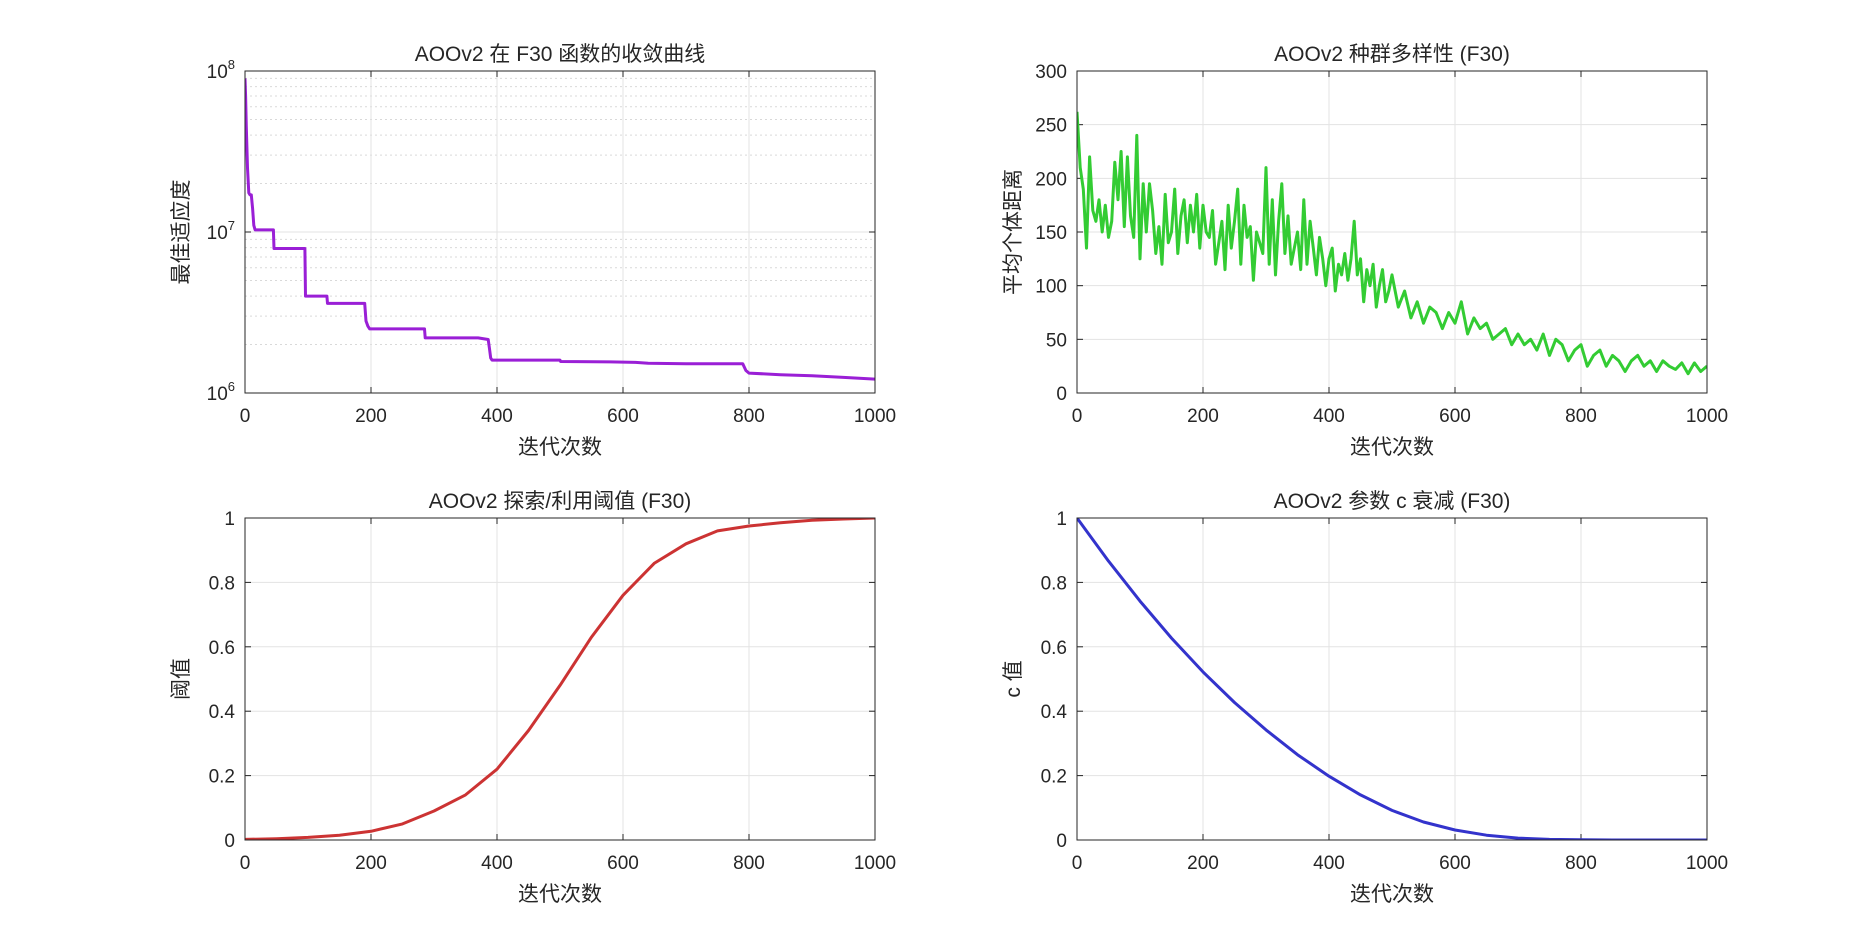 This screenshot has height=938, width=1875. Describe the element at coordinates (221, 70) in the screenshot. I see `y-tick-label: 108` at that location.